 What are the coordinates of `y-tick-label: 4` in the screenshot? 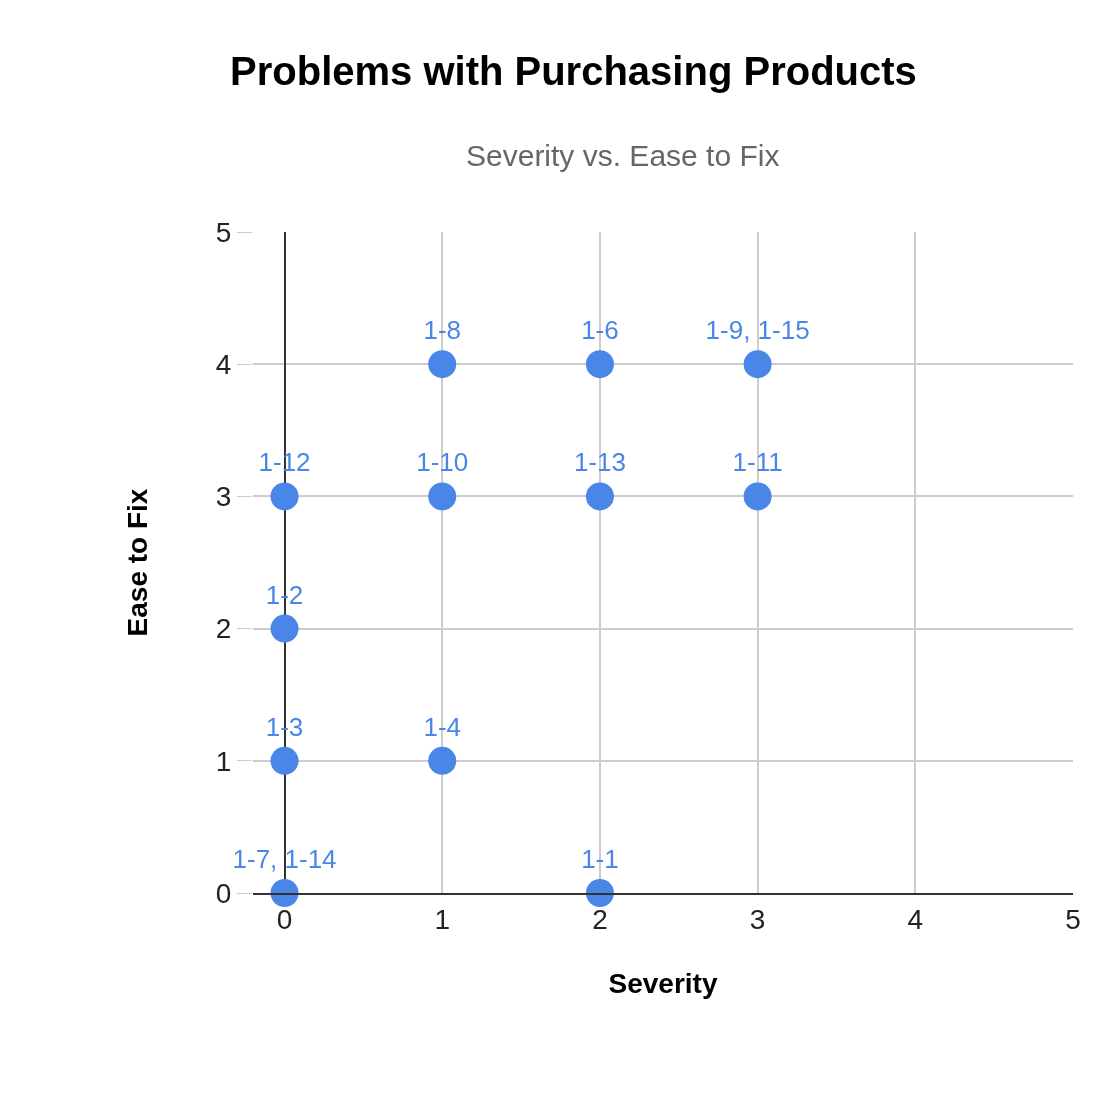 It's located at (223, 364).